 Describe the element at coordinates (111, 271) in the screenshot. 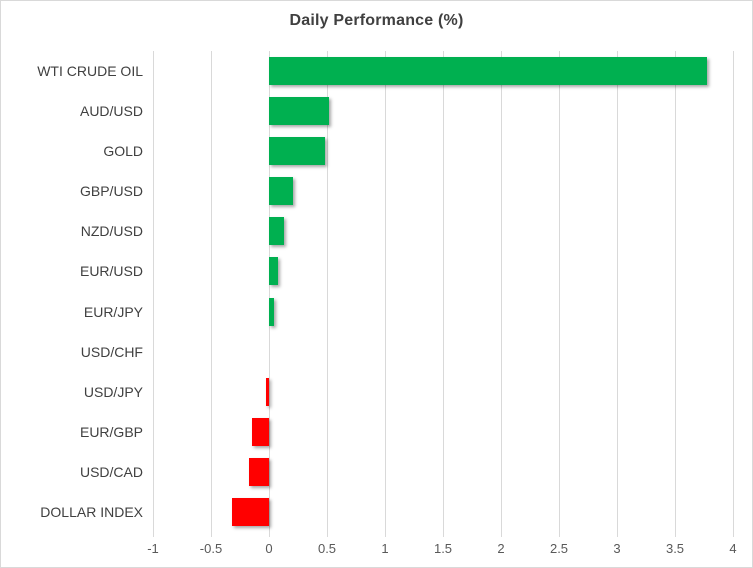

I see `category-label: EUR/USD` at that location.